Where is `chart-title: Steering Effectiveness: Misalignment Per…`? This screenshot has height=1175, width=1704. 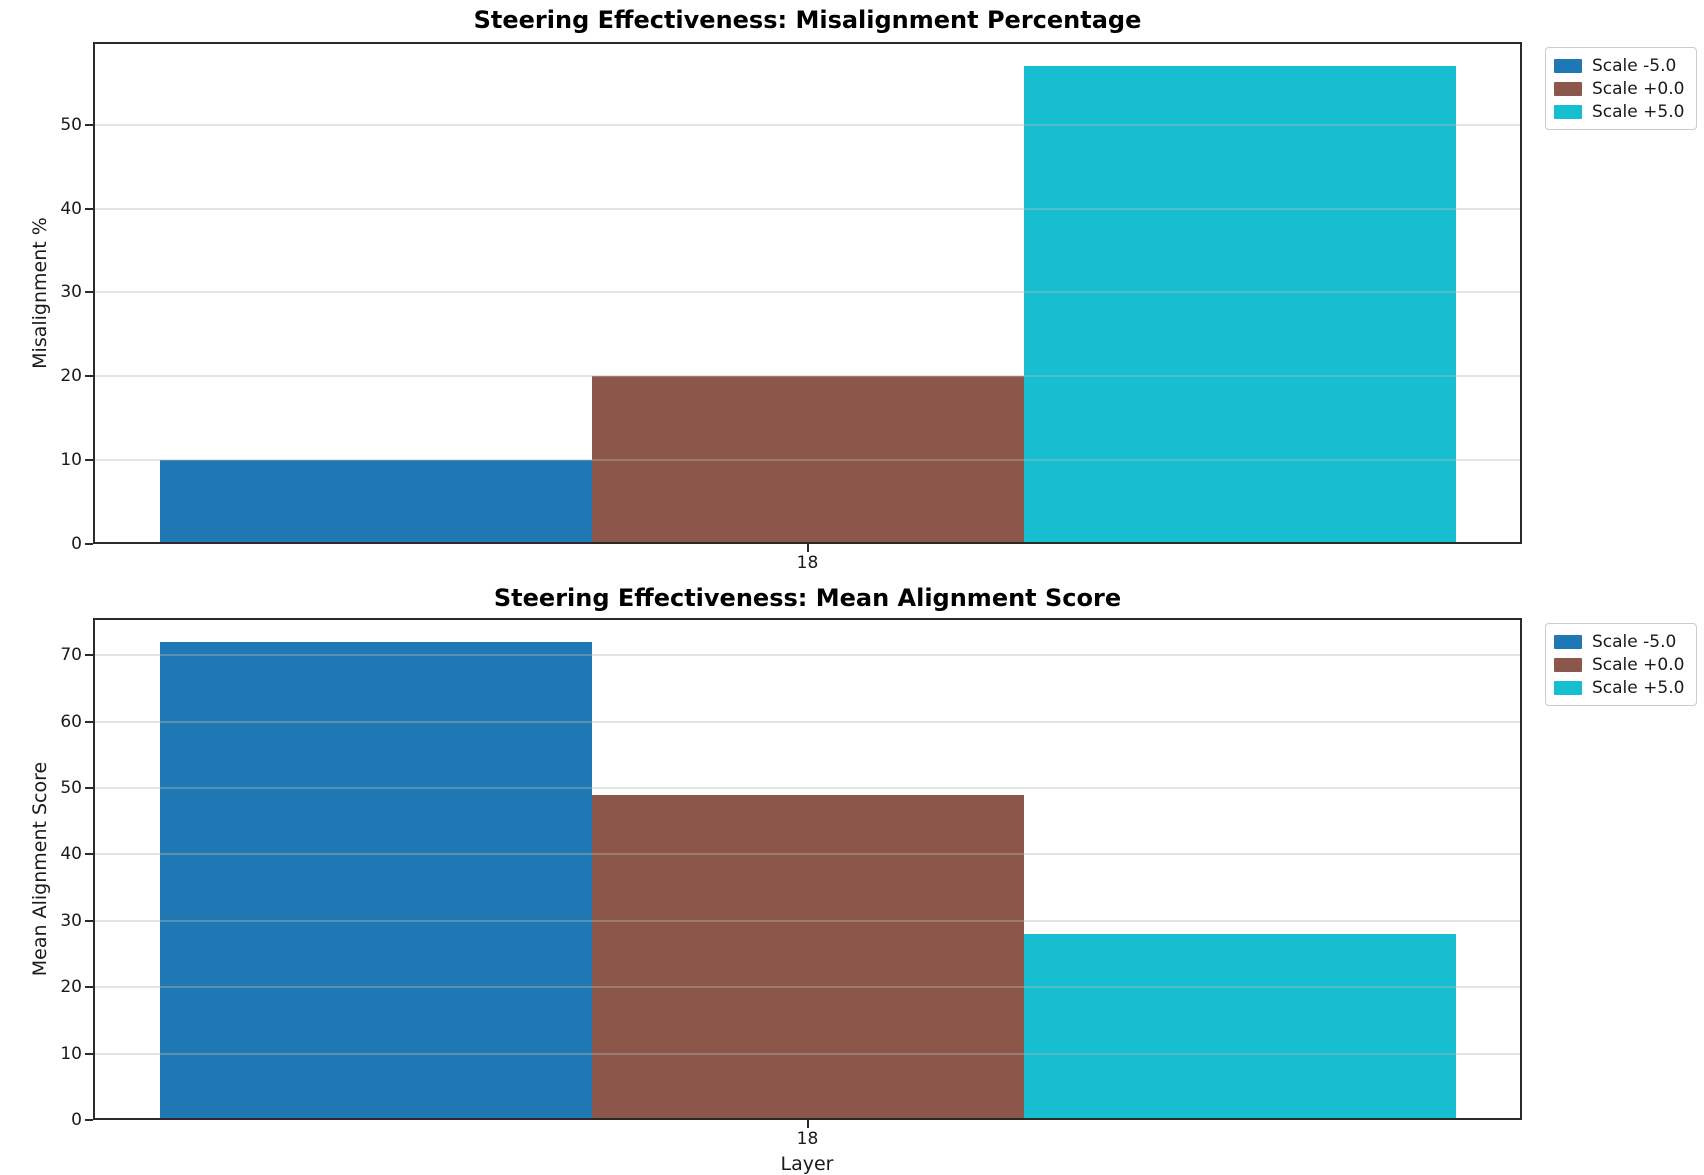
chart-title: Steering Effectiveness: Misalignment Per… is located at coordinates (807, 20).